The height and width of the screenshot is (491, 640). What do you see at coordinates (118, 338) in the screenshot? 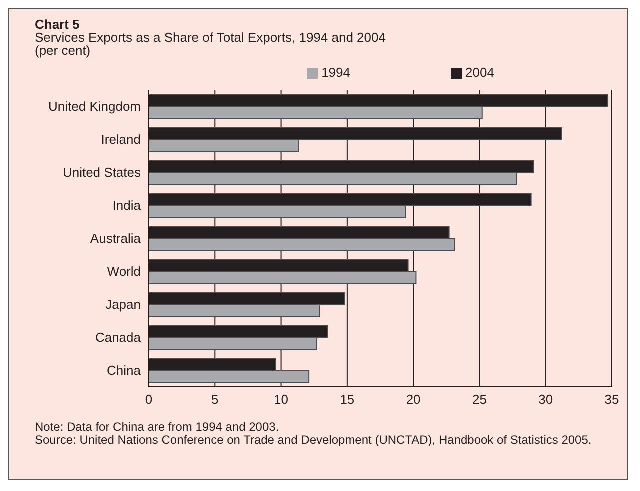
I see `y-tick-label: Canada` at bounding box center [118, 338].